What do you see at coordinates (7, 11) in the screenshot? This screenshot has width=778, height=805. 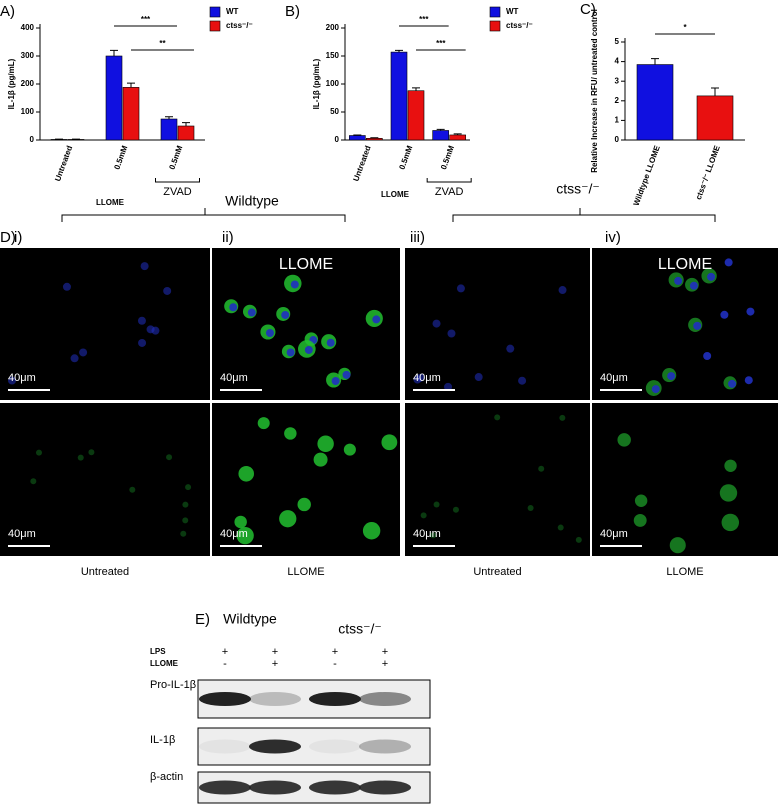 I see `panel-label: A)` at bounding box center [7, 11].